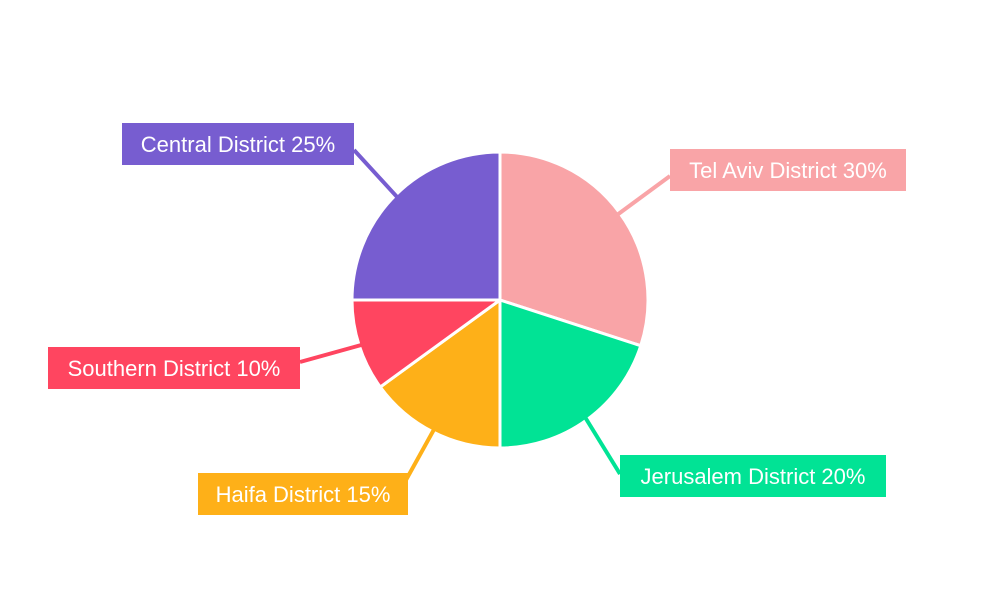 The image size is (1000, 600). Describe the element at coordinates (331, 353) in the screenshot. I see `leader-line-southern-district` at that location.